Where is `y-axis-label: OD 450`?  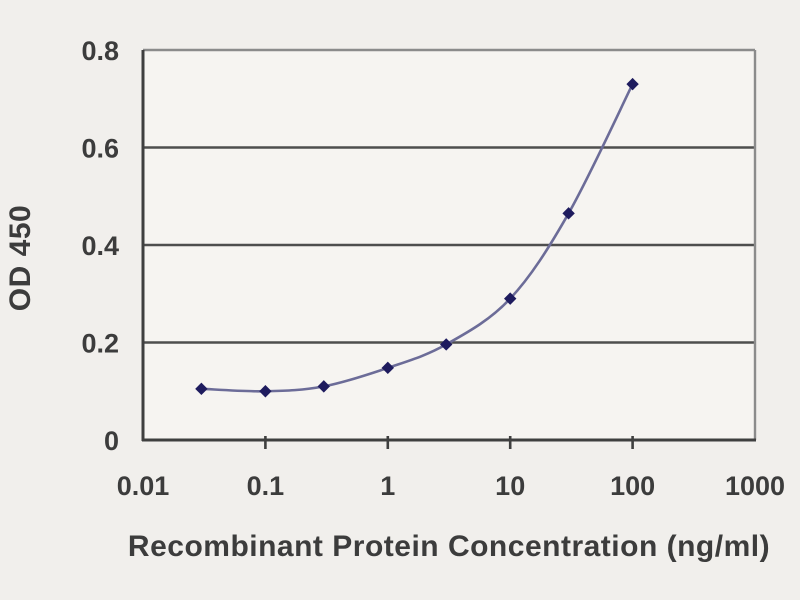 y-axis-label: OD 450 is located at coordinates (20, 258).